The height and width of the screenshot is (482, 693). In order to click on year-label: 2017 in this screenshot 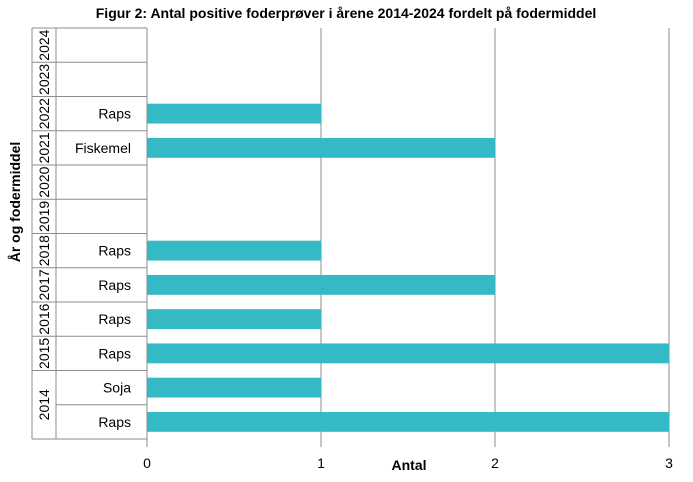, I will do `click(44, 284)`.